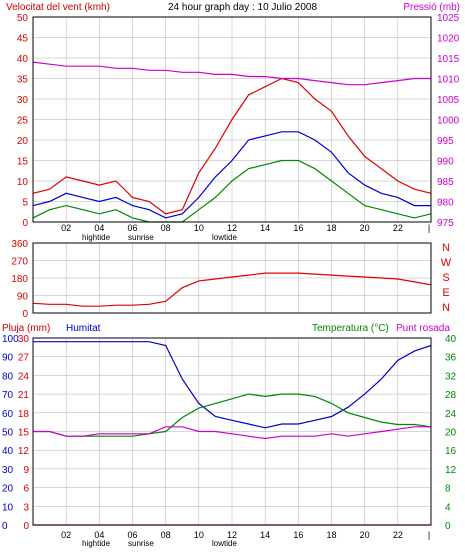 The height and width of the screenshot is (556, 465). I want to click on temperature-ytick-label: 0, so click(448, 526).